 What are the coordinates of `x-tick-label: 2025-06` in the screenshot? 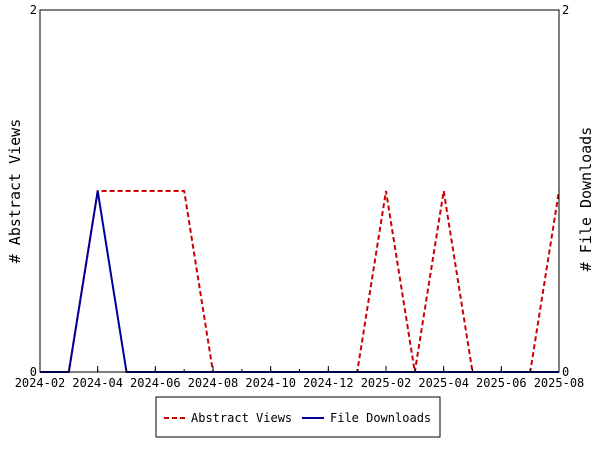 It's located at (501, 383).